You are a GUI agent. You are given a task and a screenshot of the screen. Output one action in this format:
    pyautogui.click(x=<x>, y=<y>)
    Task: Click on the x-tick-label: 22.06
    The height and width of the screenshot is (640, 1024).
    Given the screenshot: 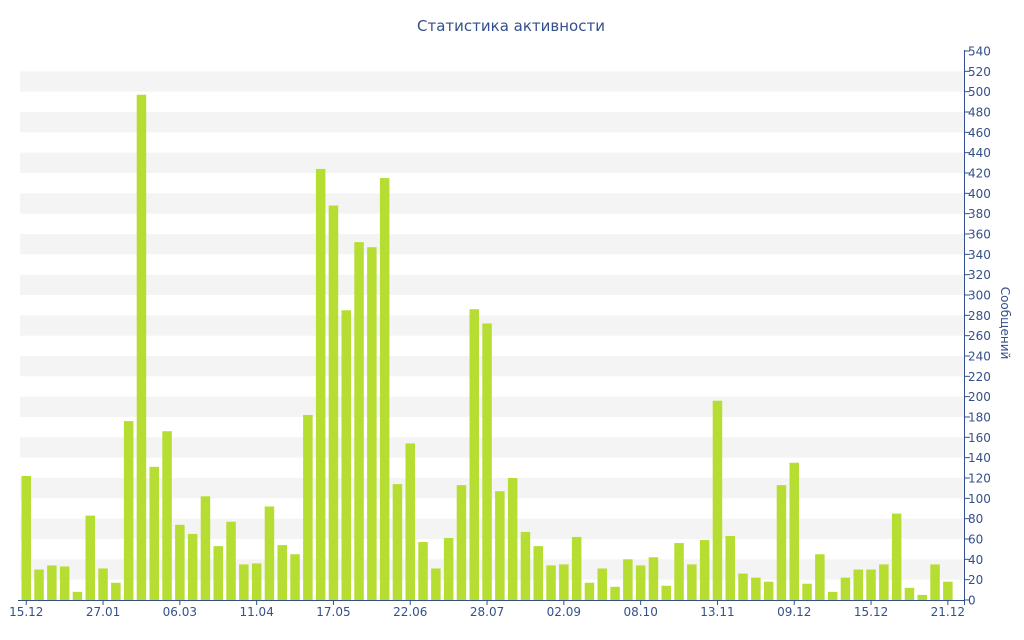 What is the action you would take?
    pyautogui.click(x=410, y=612)
    